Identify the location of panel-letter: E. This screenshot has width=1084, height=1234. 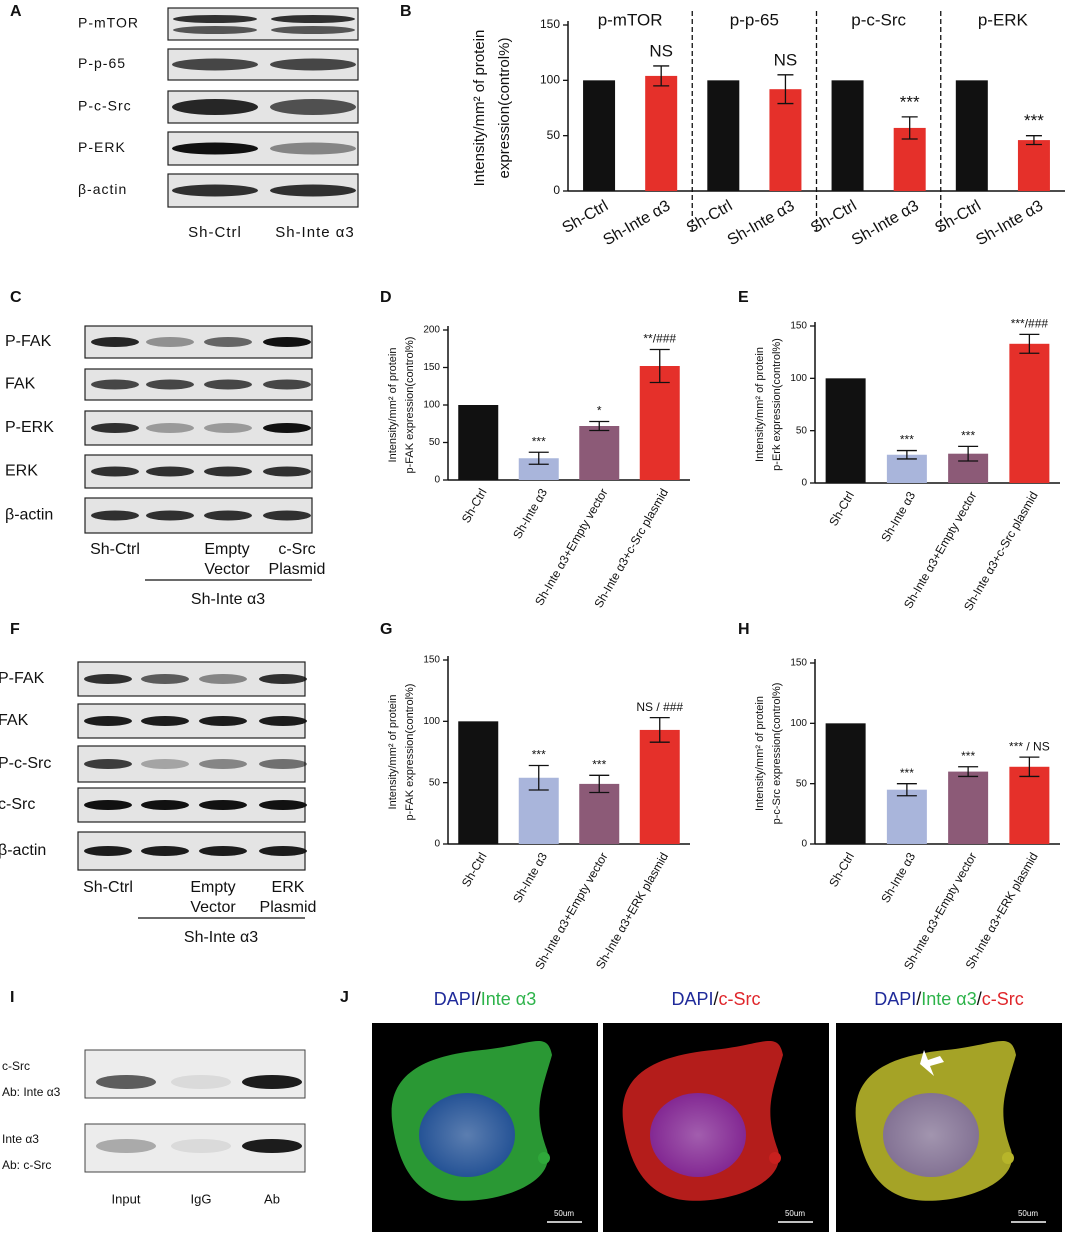
(743, 297).